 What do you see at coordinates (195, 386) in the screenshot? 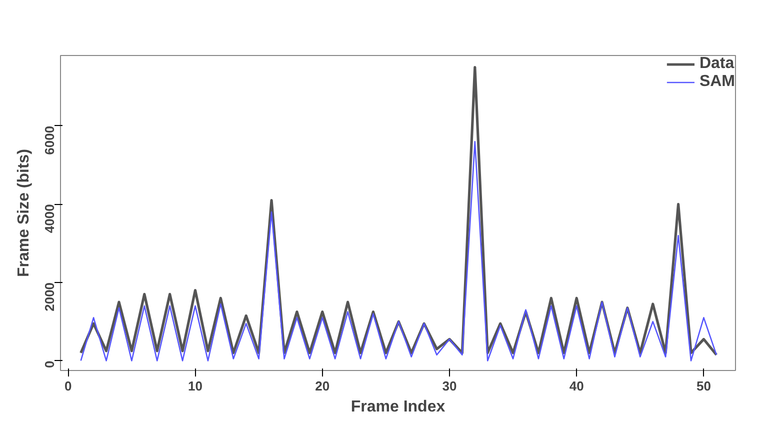
I see `x-tick-label: 10` at bounding box center [195, 386].